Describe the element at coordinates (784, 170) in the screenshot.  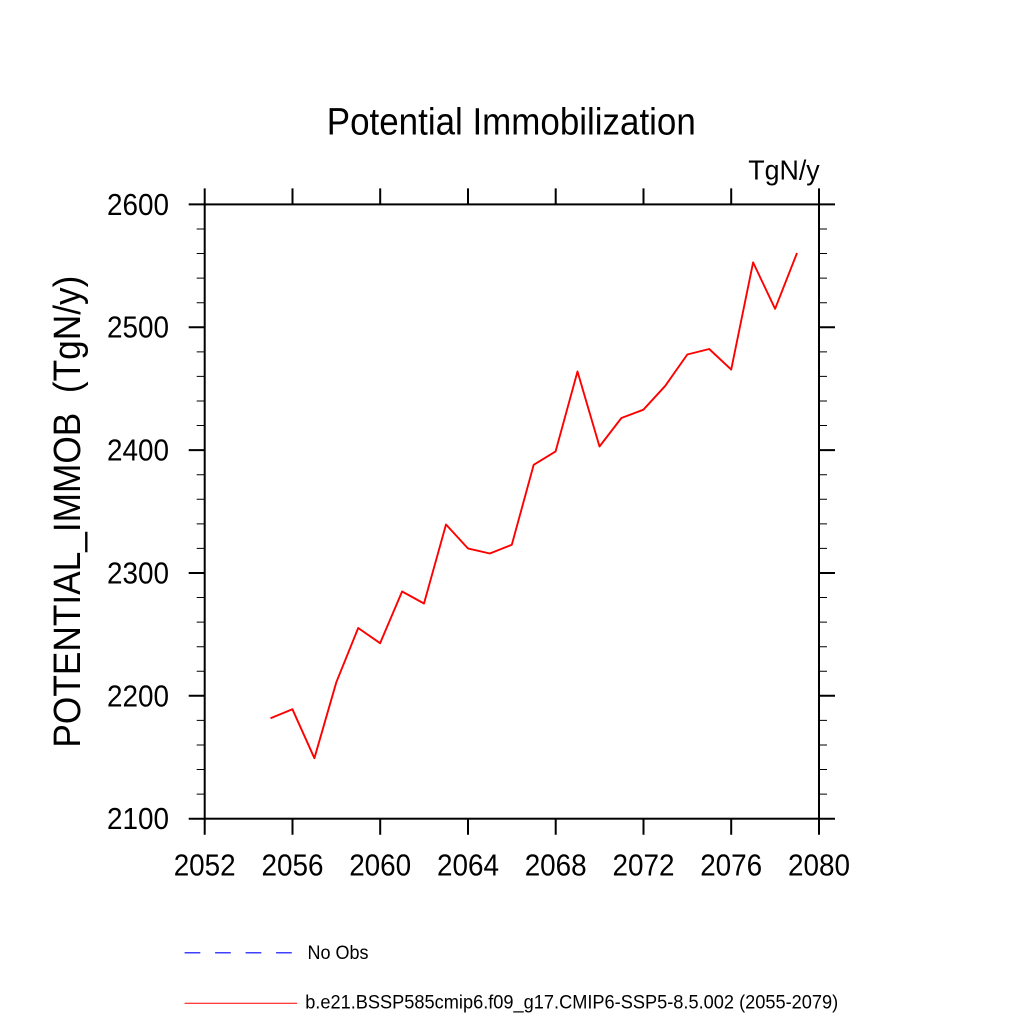
I see `svg-text: TgN/y` at that location.